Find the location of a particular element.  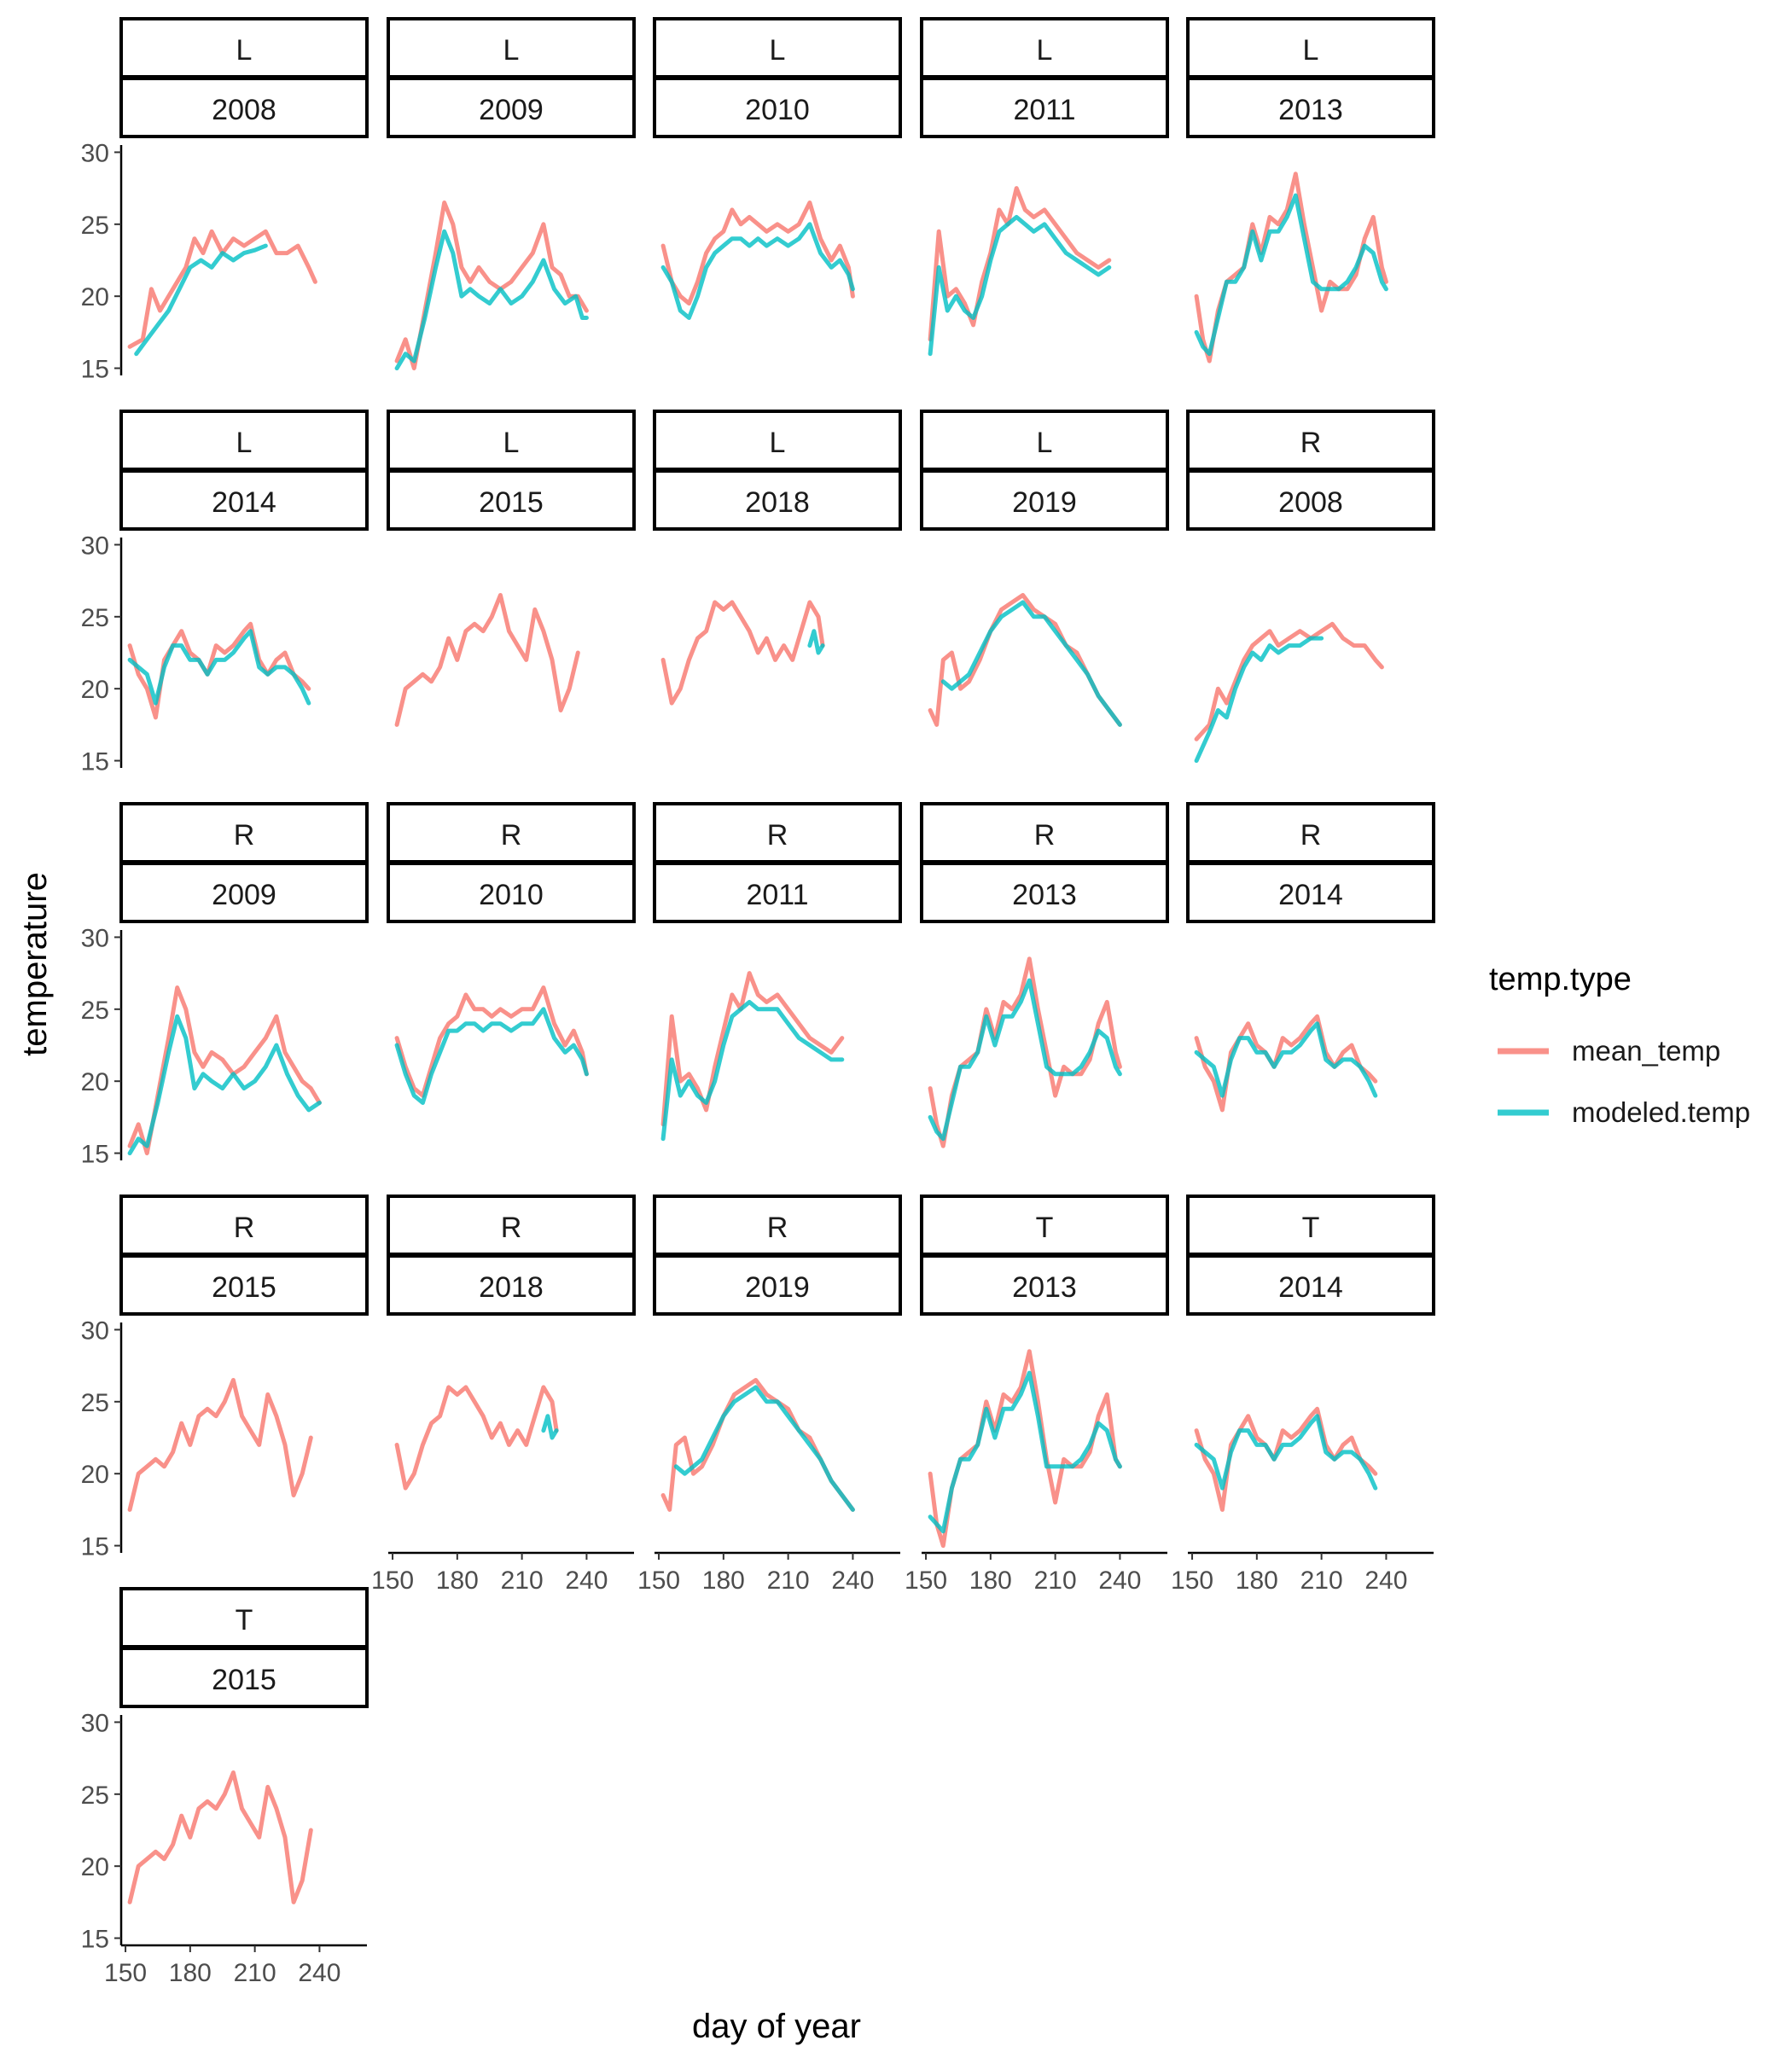

facet-year-label: 2011 is located at coordinates (1044, 110).